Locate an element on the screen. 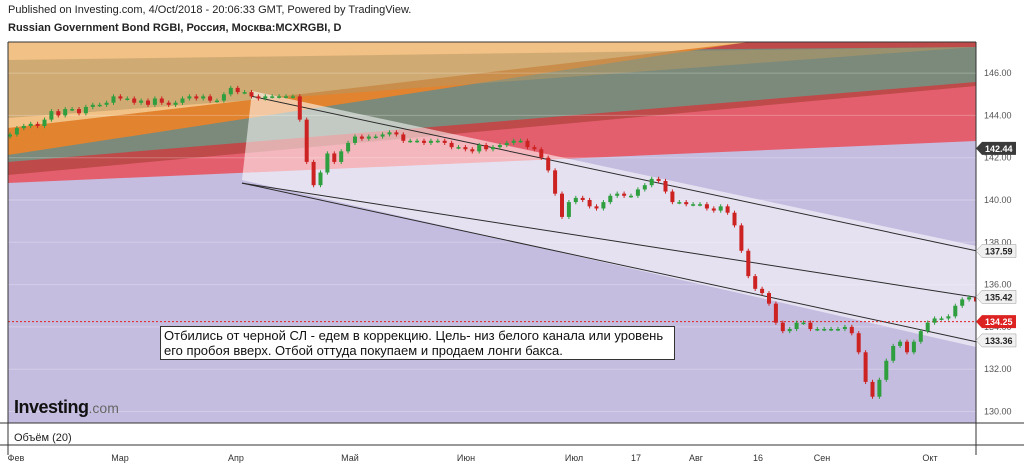  volume-label: Объём (20) is located at coordinates (43, 438).